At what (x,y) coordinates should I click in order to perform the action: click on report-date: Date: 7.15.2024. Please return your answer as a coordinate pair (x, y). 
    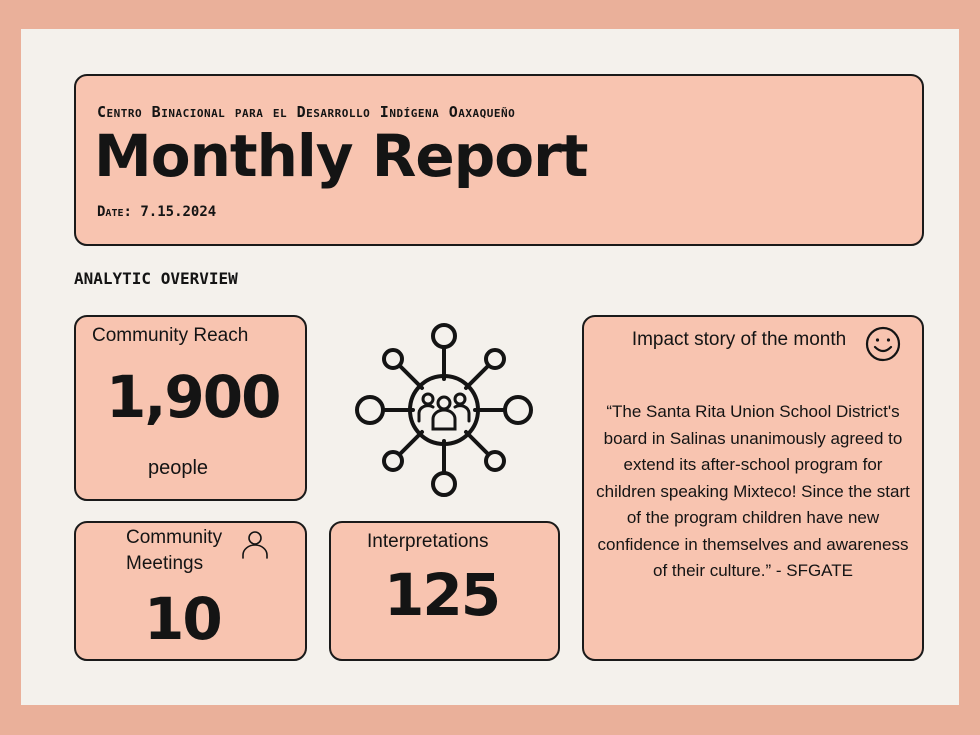
    Looking at the image, I should click on (157, 212).